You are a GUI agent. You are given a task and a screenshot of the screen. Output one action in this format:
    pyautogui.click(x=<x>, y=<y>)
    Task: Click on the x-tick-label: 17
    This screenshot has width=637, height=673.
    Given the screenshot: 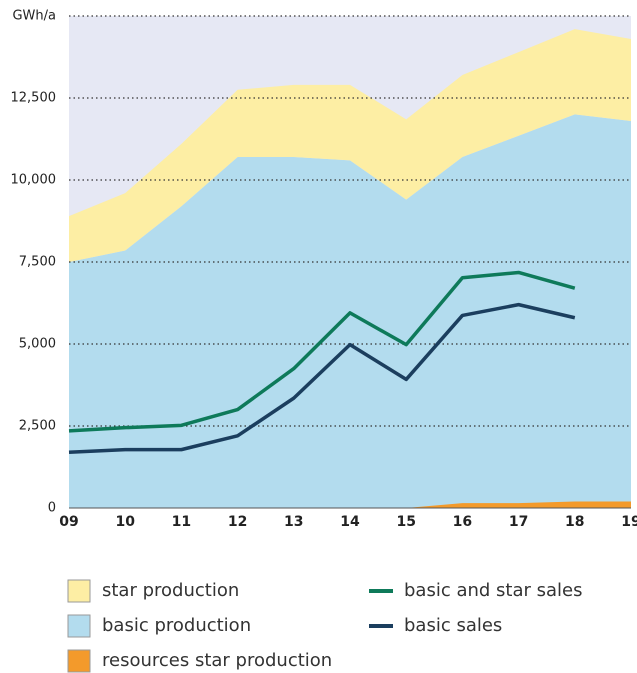 What is the action you would take?
    pyautogui.click(x=518, y=522)
    